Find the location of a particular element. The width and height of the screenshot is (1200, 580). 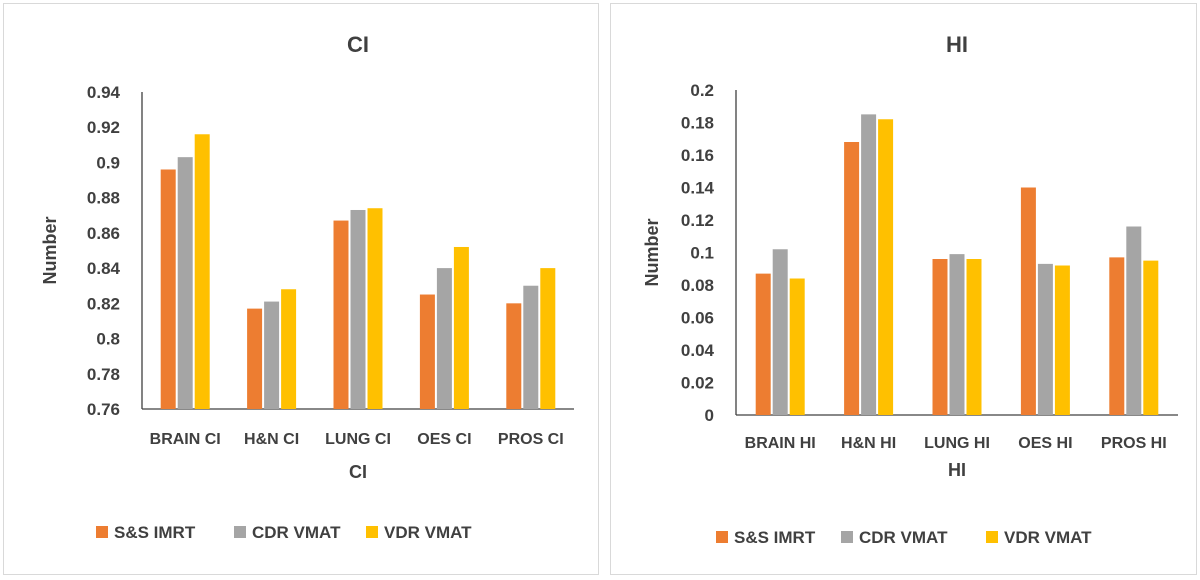

bar-s-s-imrt-brain-ci is located at coordinates (168, 289).